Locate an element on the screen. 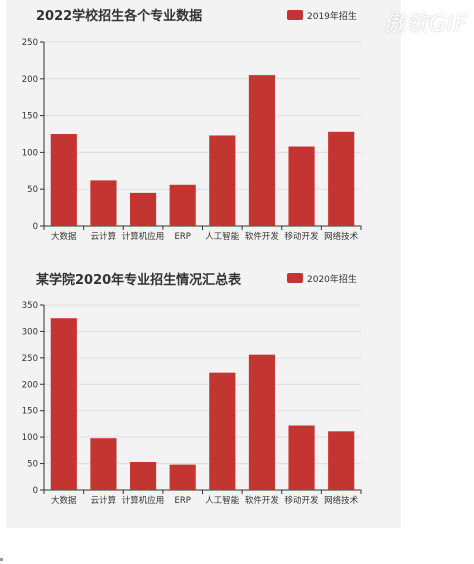  watermark-logo: 傲软GIF is located at coordinates (425, 24).